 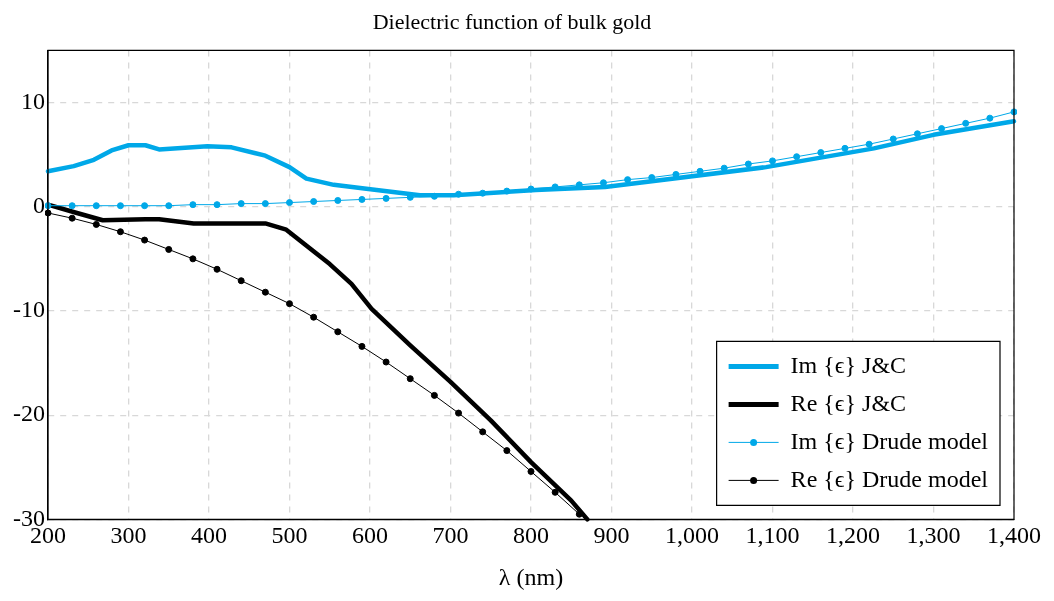 What do you see at coordinates (848, 364) in the screenshot?
I see `legend-label: Im {ϵ} J&C` at bounding box center [848, 364].